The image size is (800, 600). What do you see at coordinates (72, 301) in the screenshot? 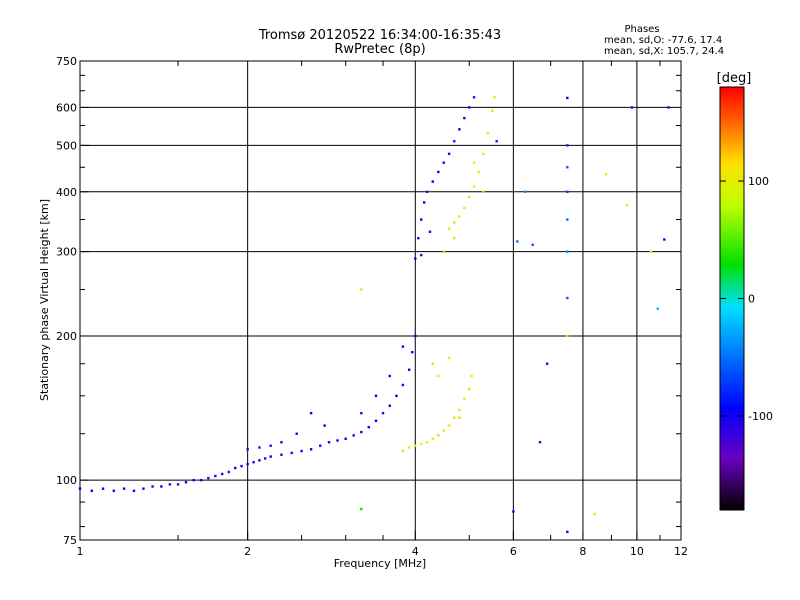
I see `y-axis-ticks: 75 100 200 300 400 500 600 750` at bounding box center [72, 301].